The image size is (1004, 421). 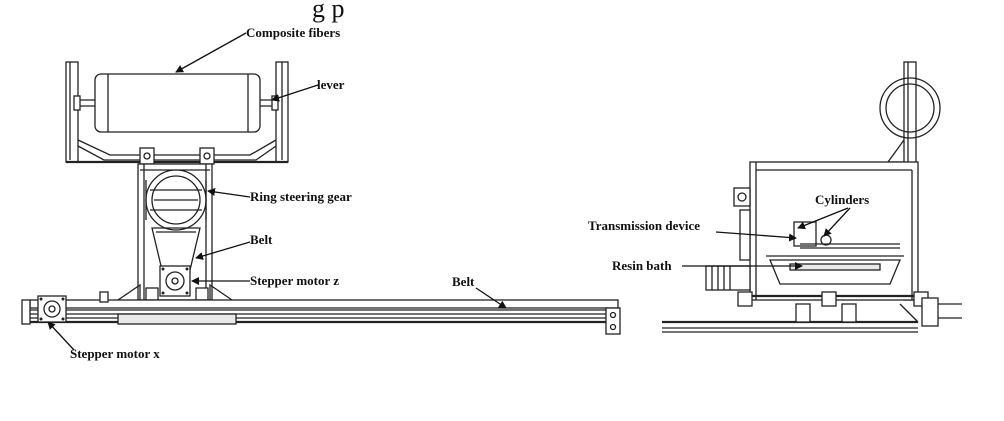 What do you see at coordinates (842, 199) in the screenshot?
I see `label-cylinders: Cylinders` at bounding box center [842, 199].